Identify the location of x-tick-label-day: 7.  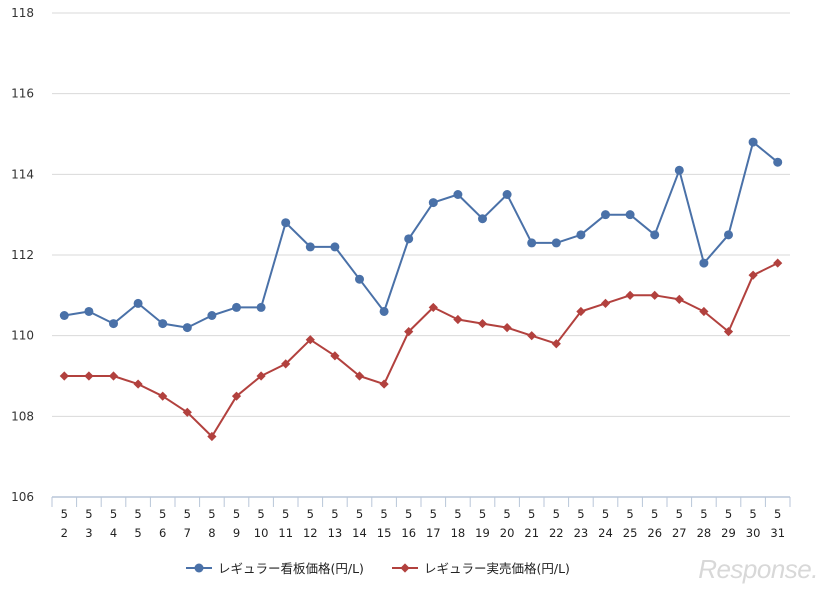
(187, 533).